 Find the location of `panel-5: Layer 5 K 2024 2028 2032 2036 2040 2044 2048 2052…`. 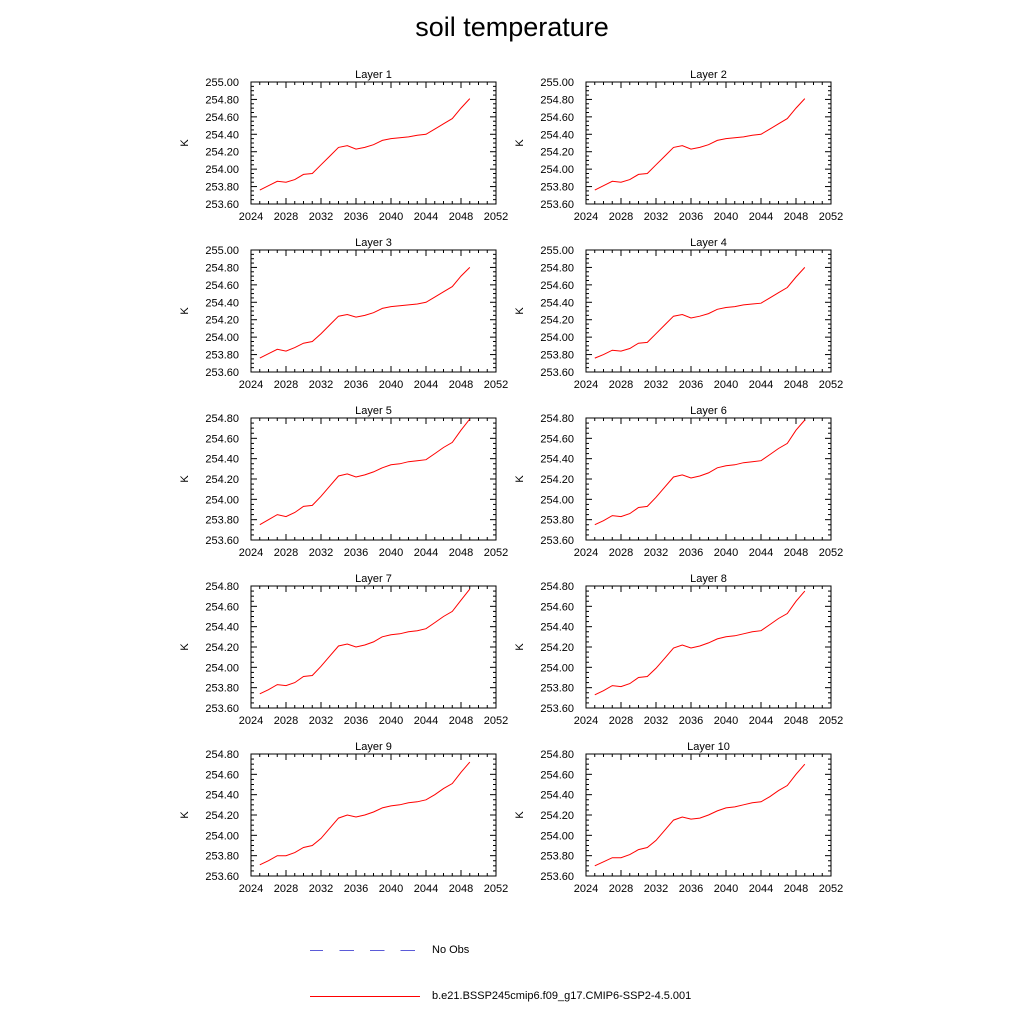

panel-5: Layer 5 K 2024 2028 2032 2036 2040 2044 2048 2052… is located at coordinates (343, 482).